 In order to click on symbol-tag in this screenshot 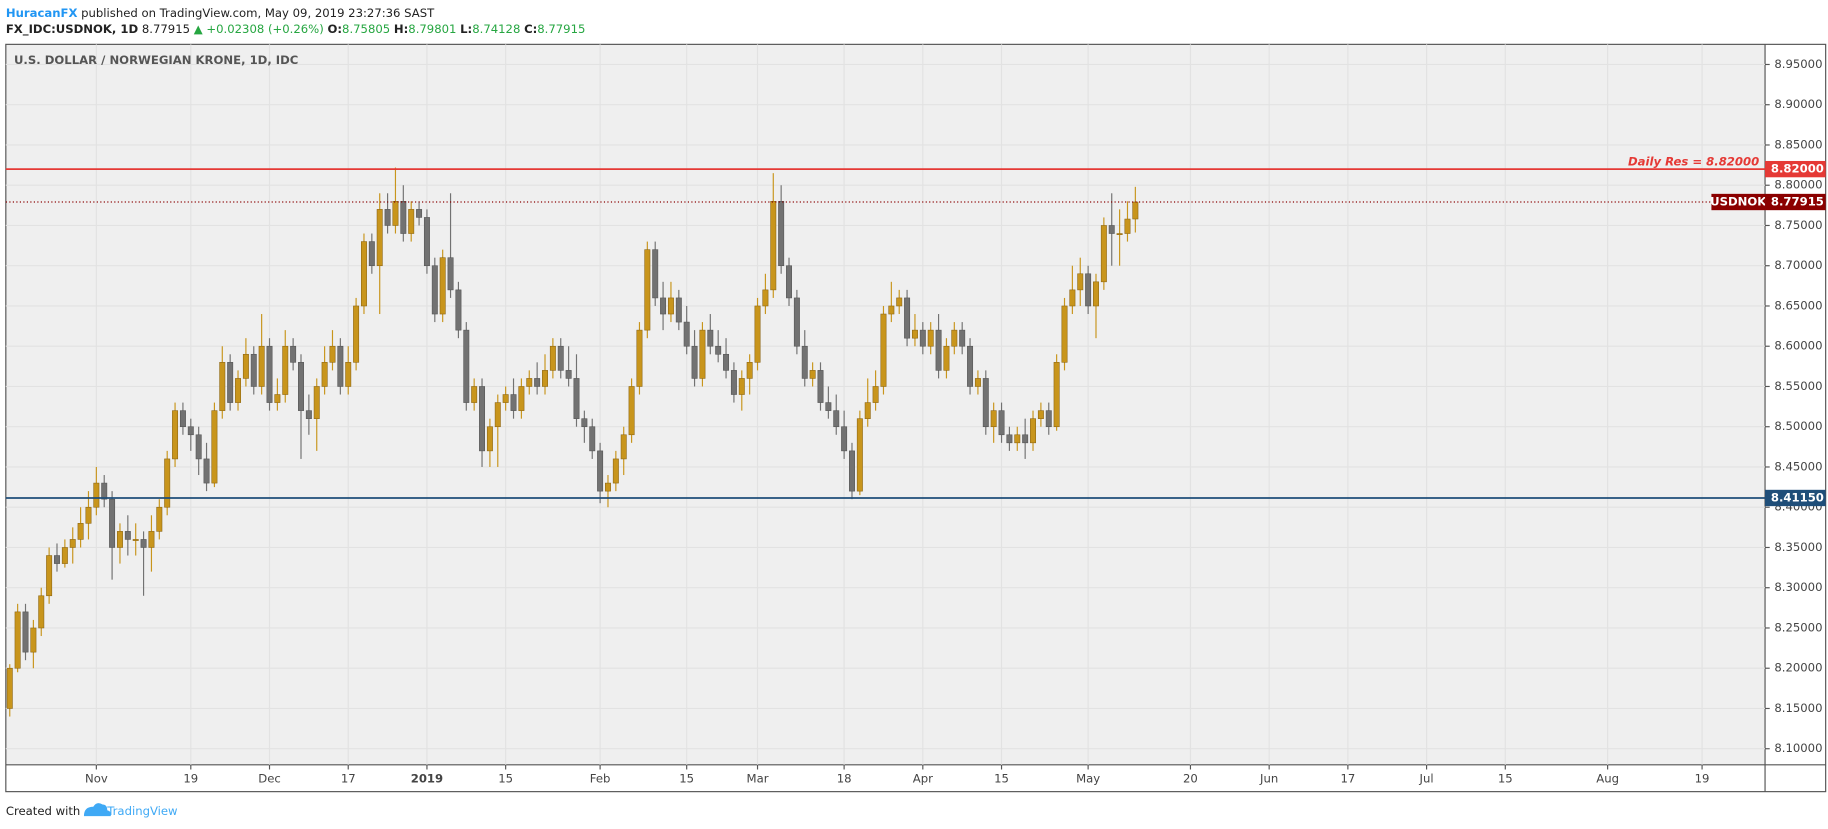, I will do `click(1738, 202)`.